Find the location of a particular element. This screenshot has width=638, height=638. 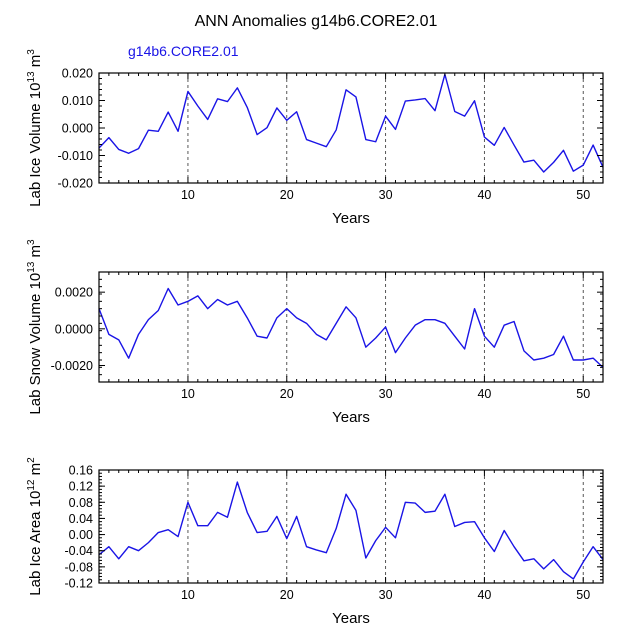

y-tick-label: 0.0000 is located at coordinates (74, 329).